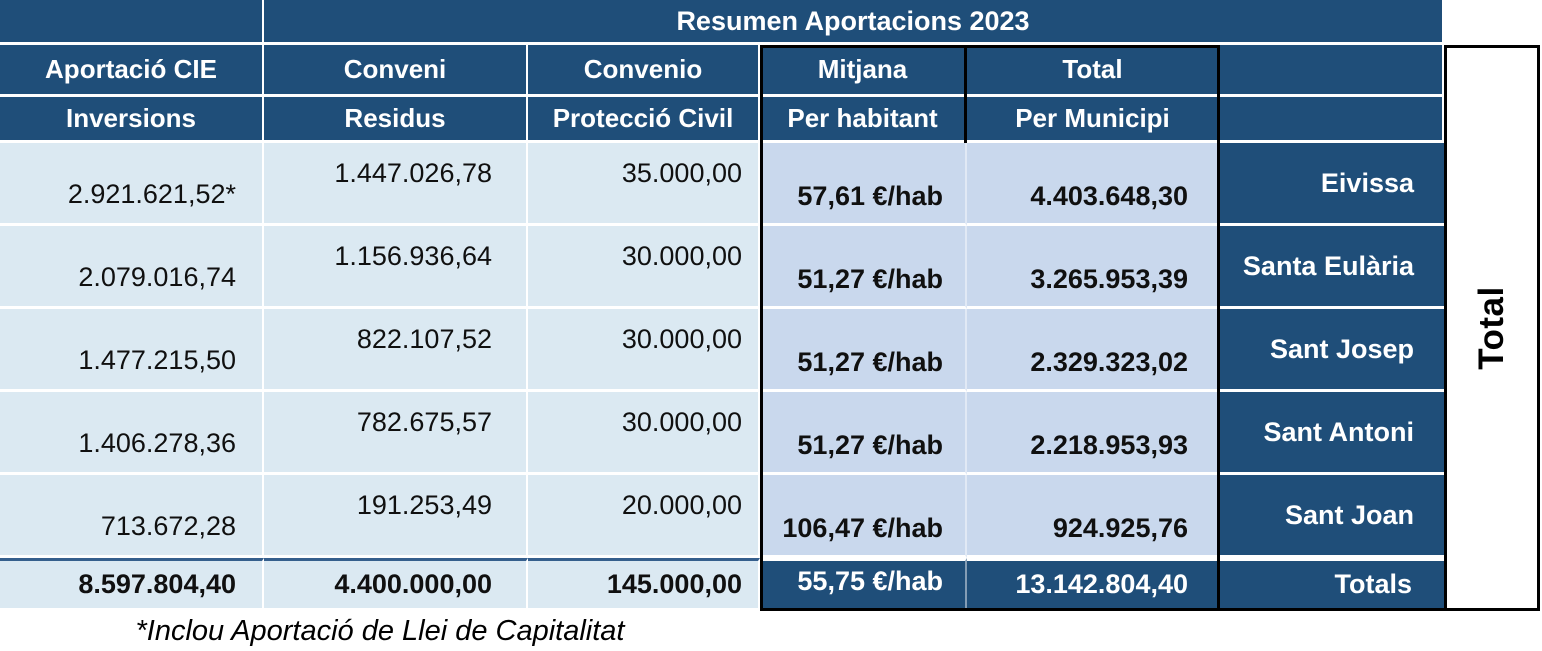 This screenshot has width=1542, height=651. I want to click on cell-per-habitant: 106,47 €/hab, so click(863, 516).